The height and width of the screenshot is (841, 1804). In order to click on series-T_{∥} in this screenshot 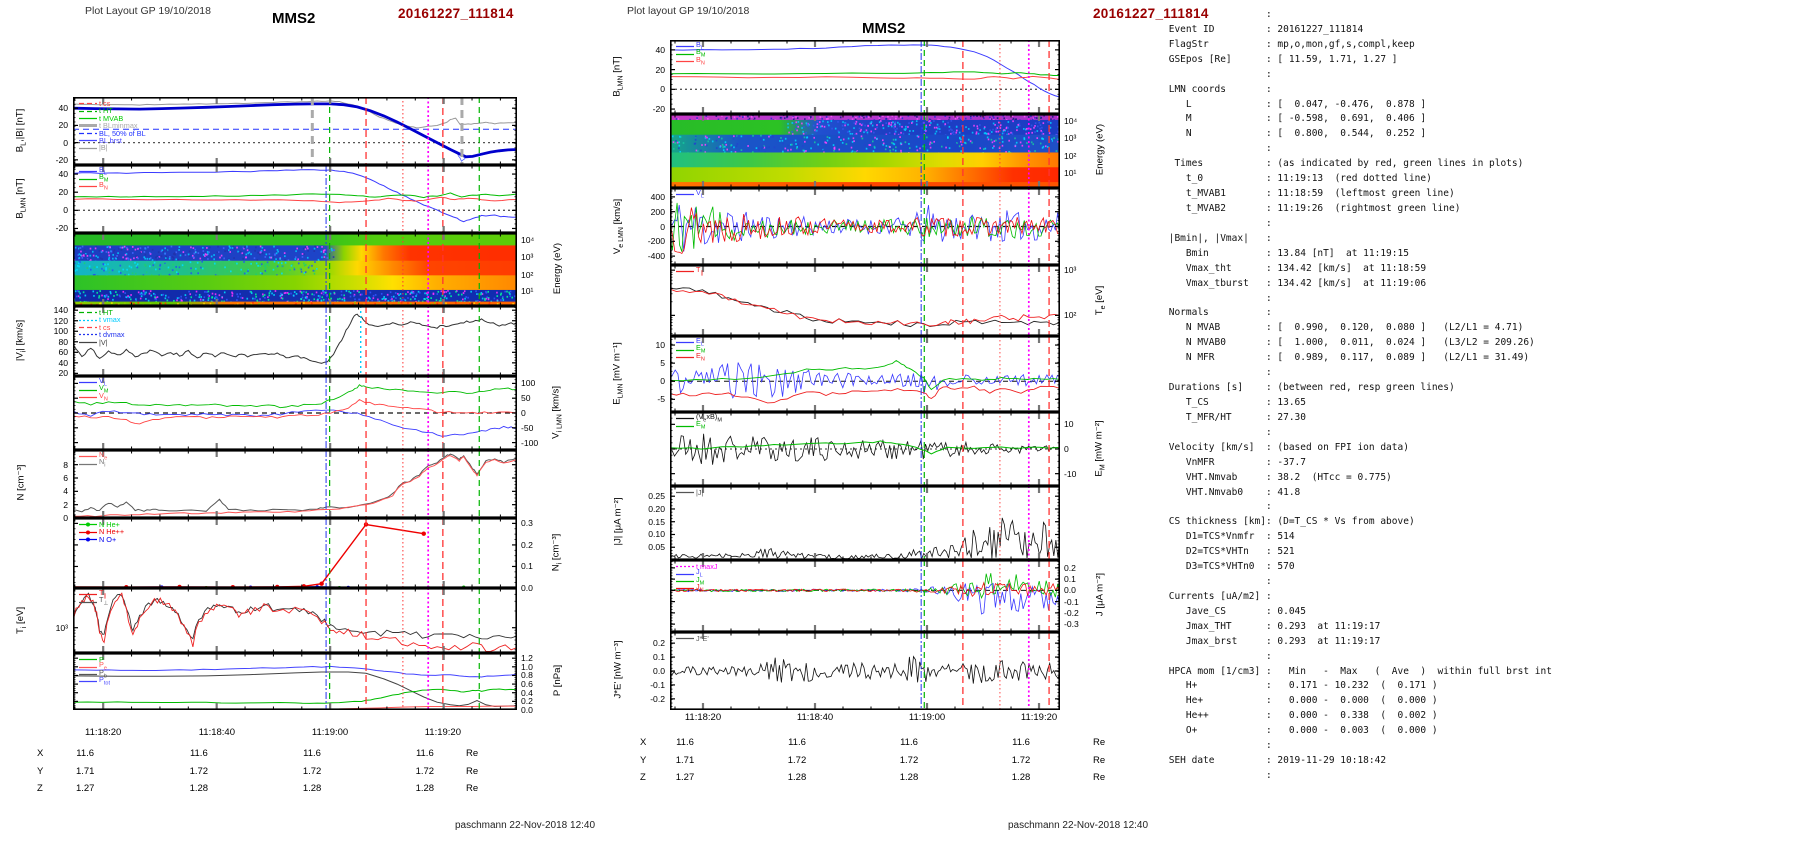, I will do `click(295, 622)`.